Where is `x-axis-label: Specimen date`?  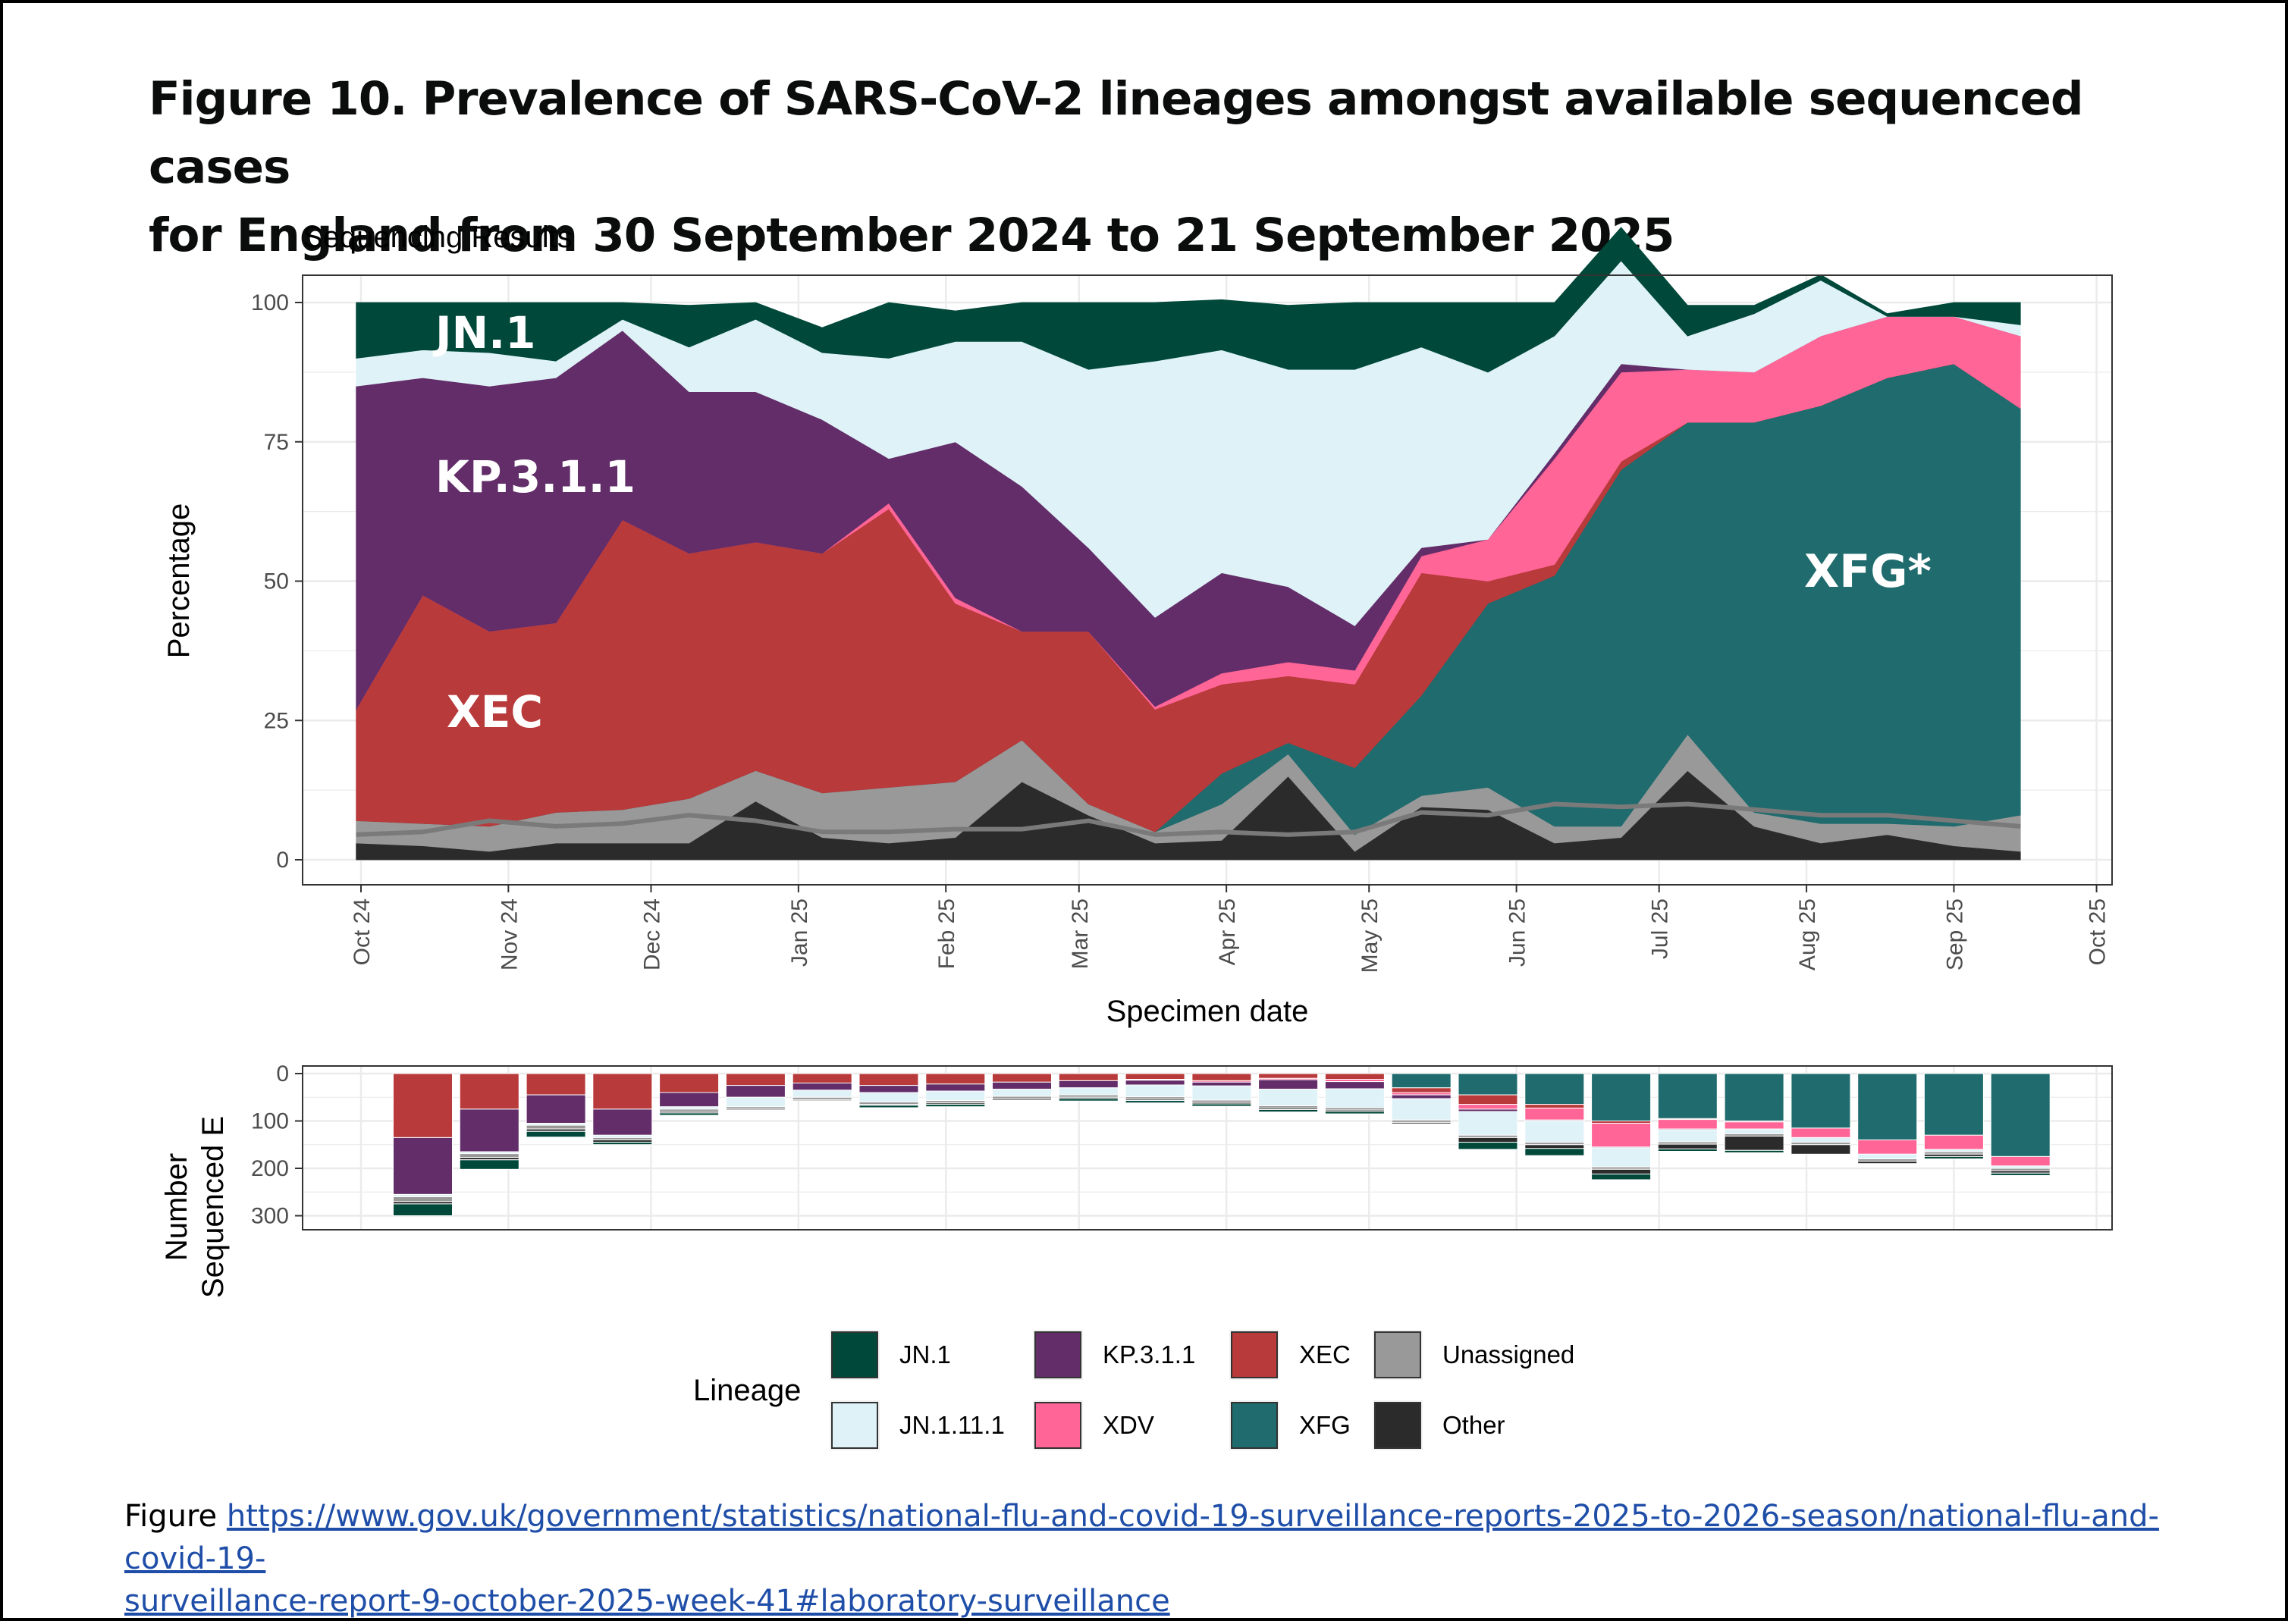 x-axis-label: Specimen date is located at coordinates (1207, 1011).